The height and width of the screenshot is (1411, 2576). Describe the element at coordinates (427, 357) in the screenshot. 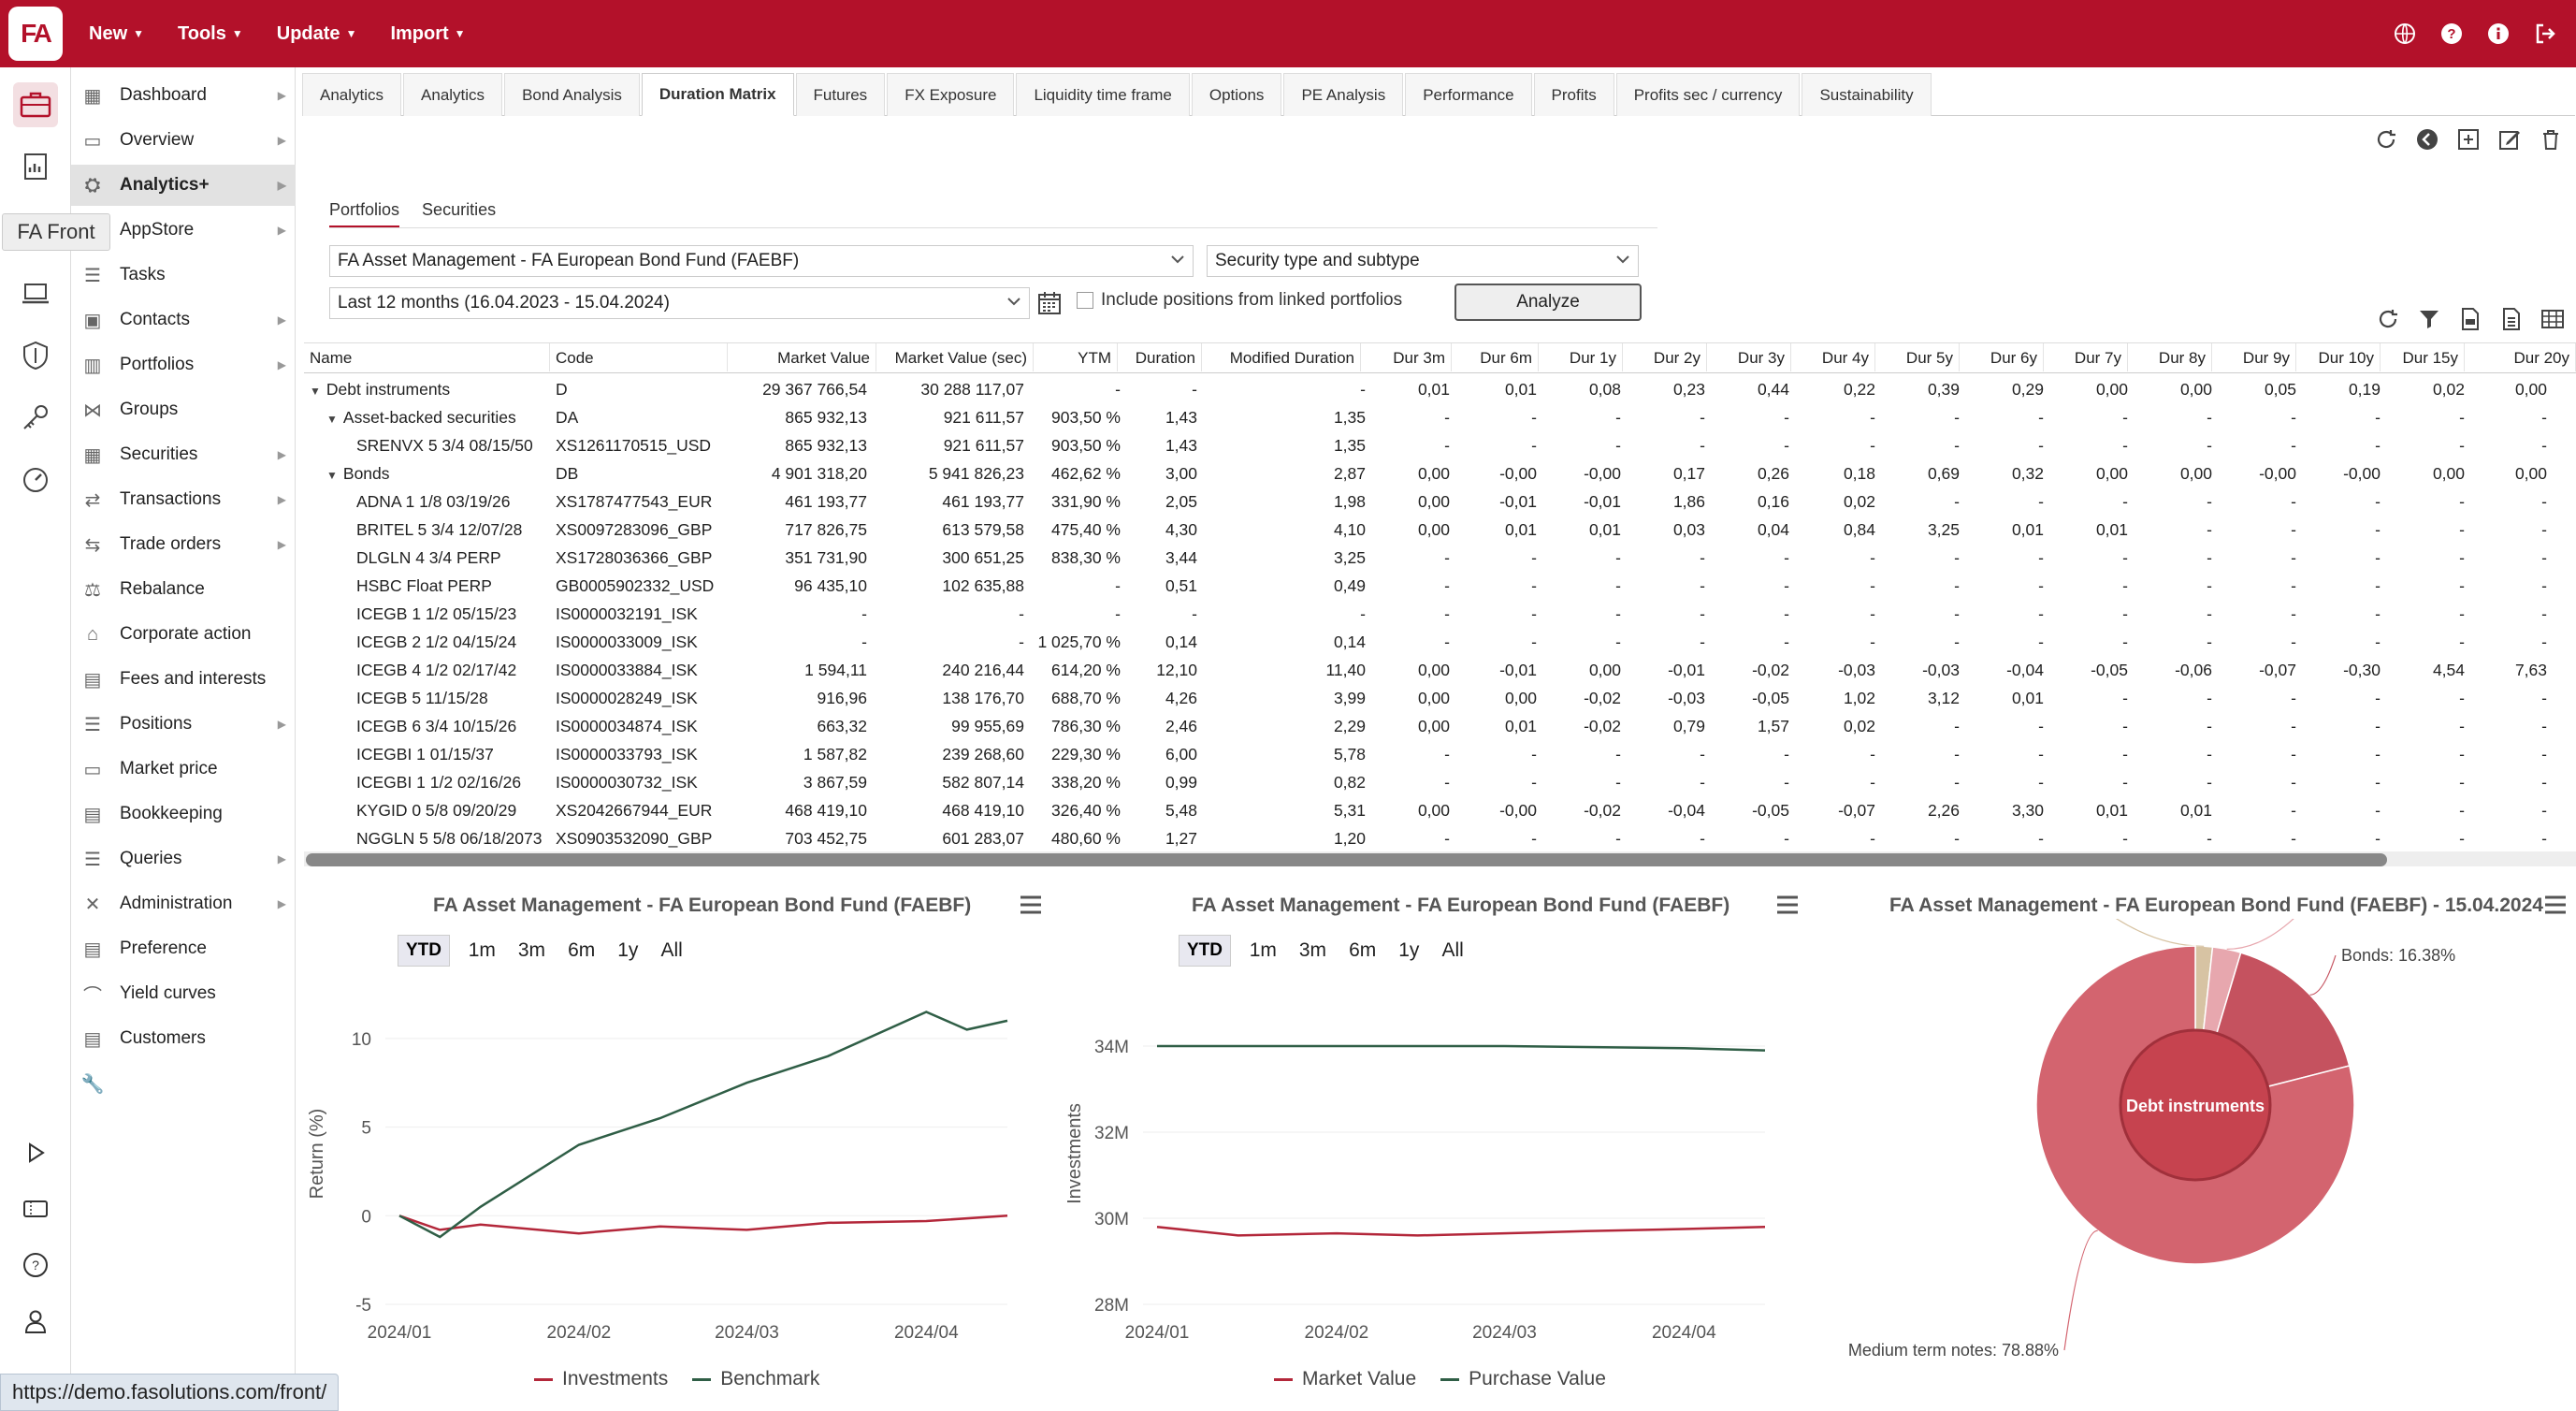

I see `column-header: Name` at that location.